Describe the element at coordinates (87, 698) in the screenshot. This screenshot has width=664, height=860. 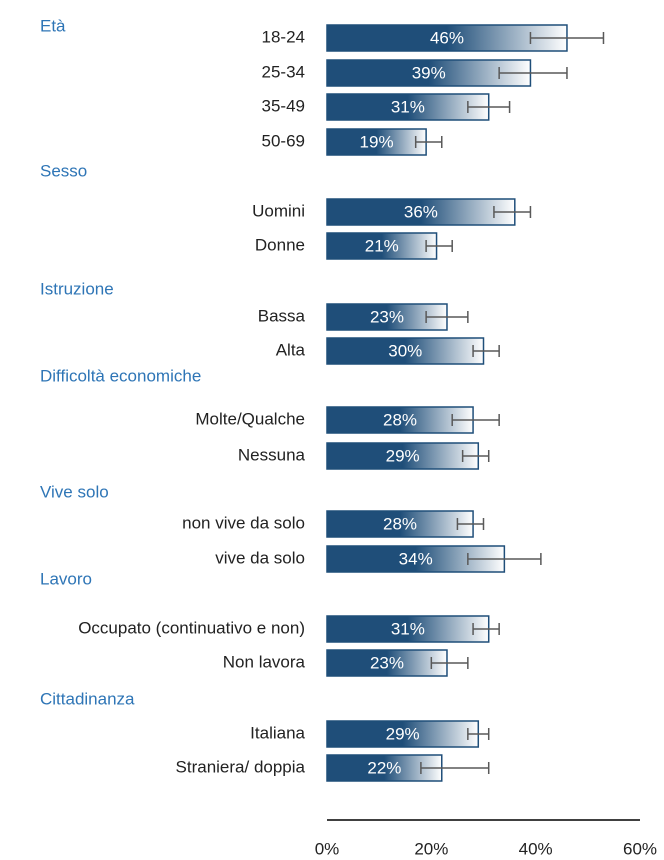
I see `group-header: Cittadinanza` at that location.